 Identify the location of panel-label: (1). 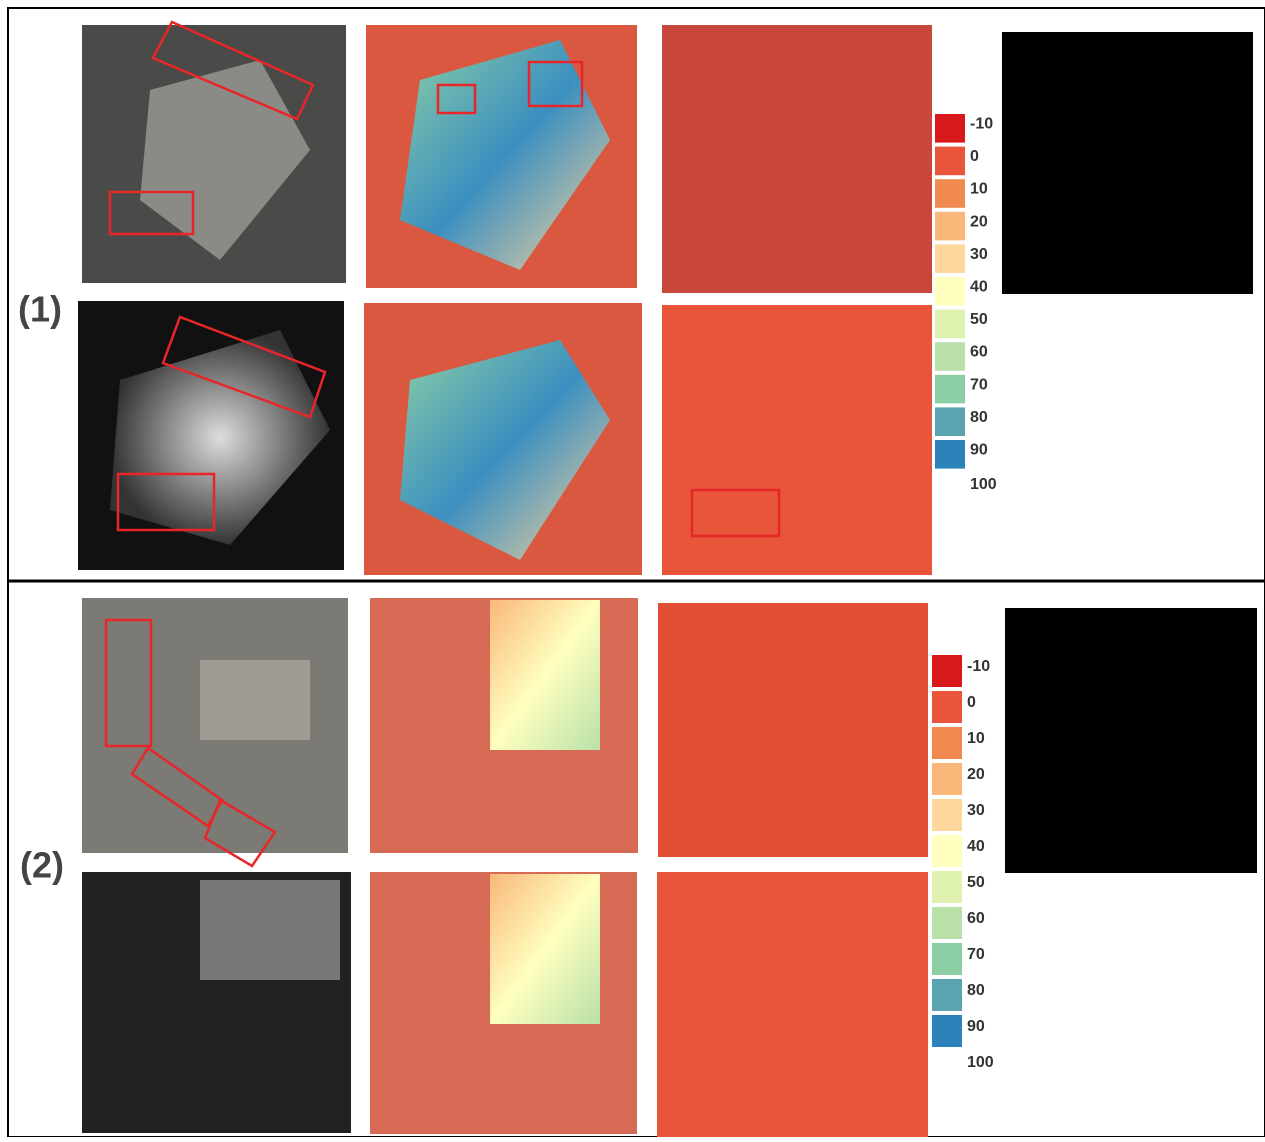
(40, 309).